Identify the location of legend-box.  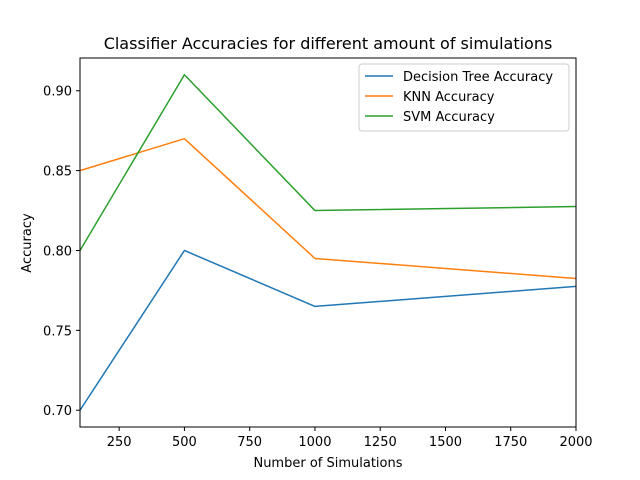
(464, 97).